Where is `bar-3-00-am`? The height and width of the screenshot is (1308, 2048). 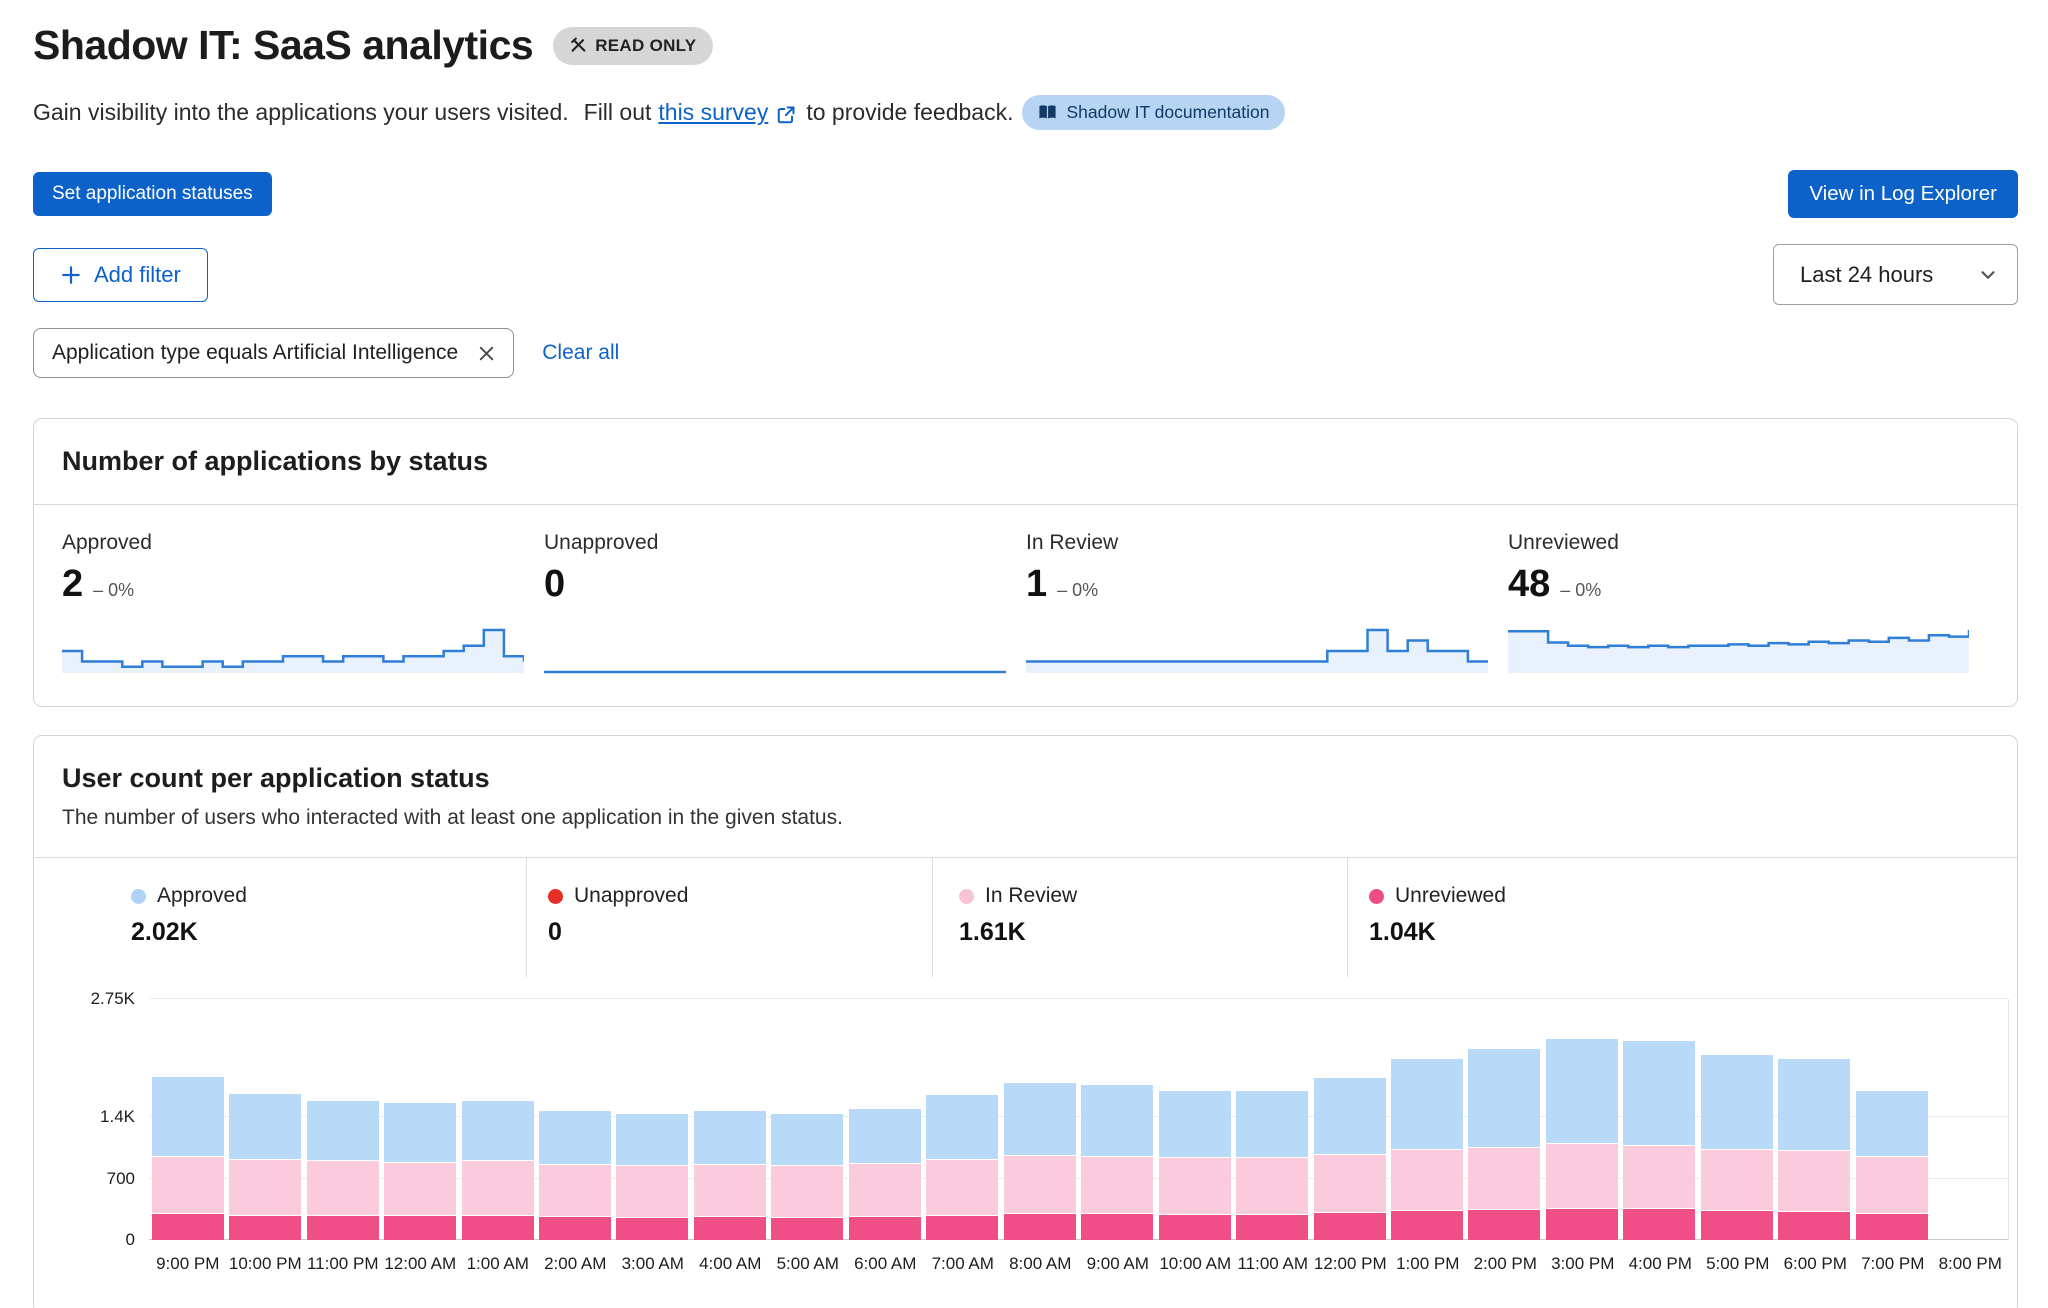
bar-3-00-am is located at coordinates (652, 1119).